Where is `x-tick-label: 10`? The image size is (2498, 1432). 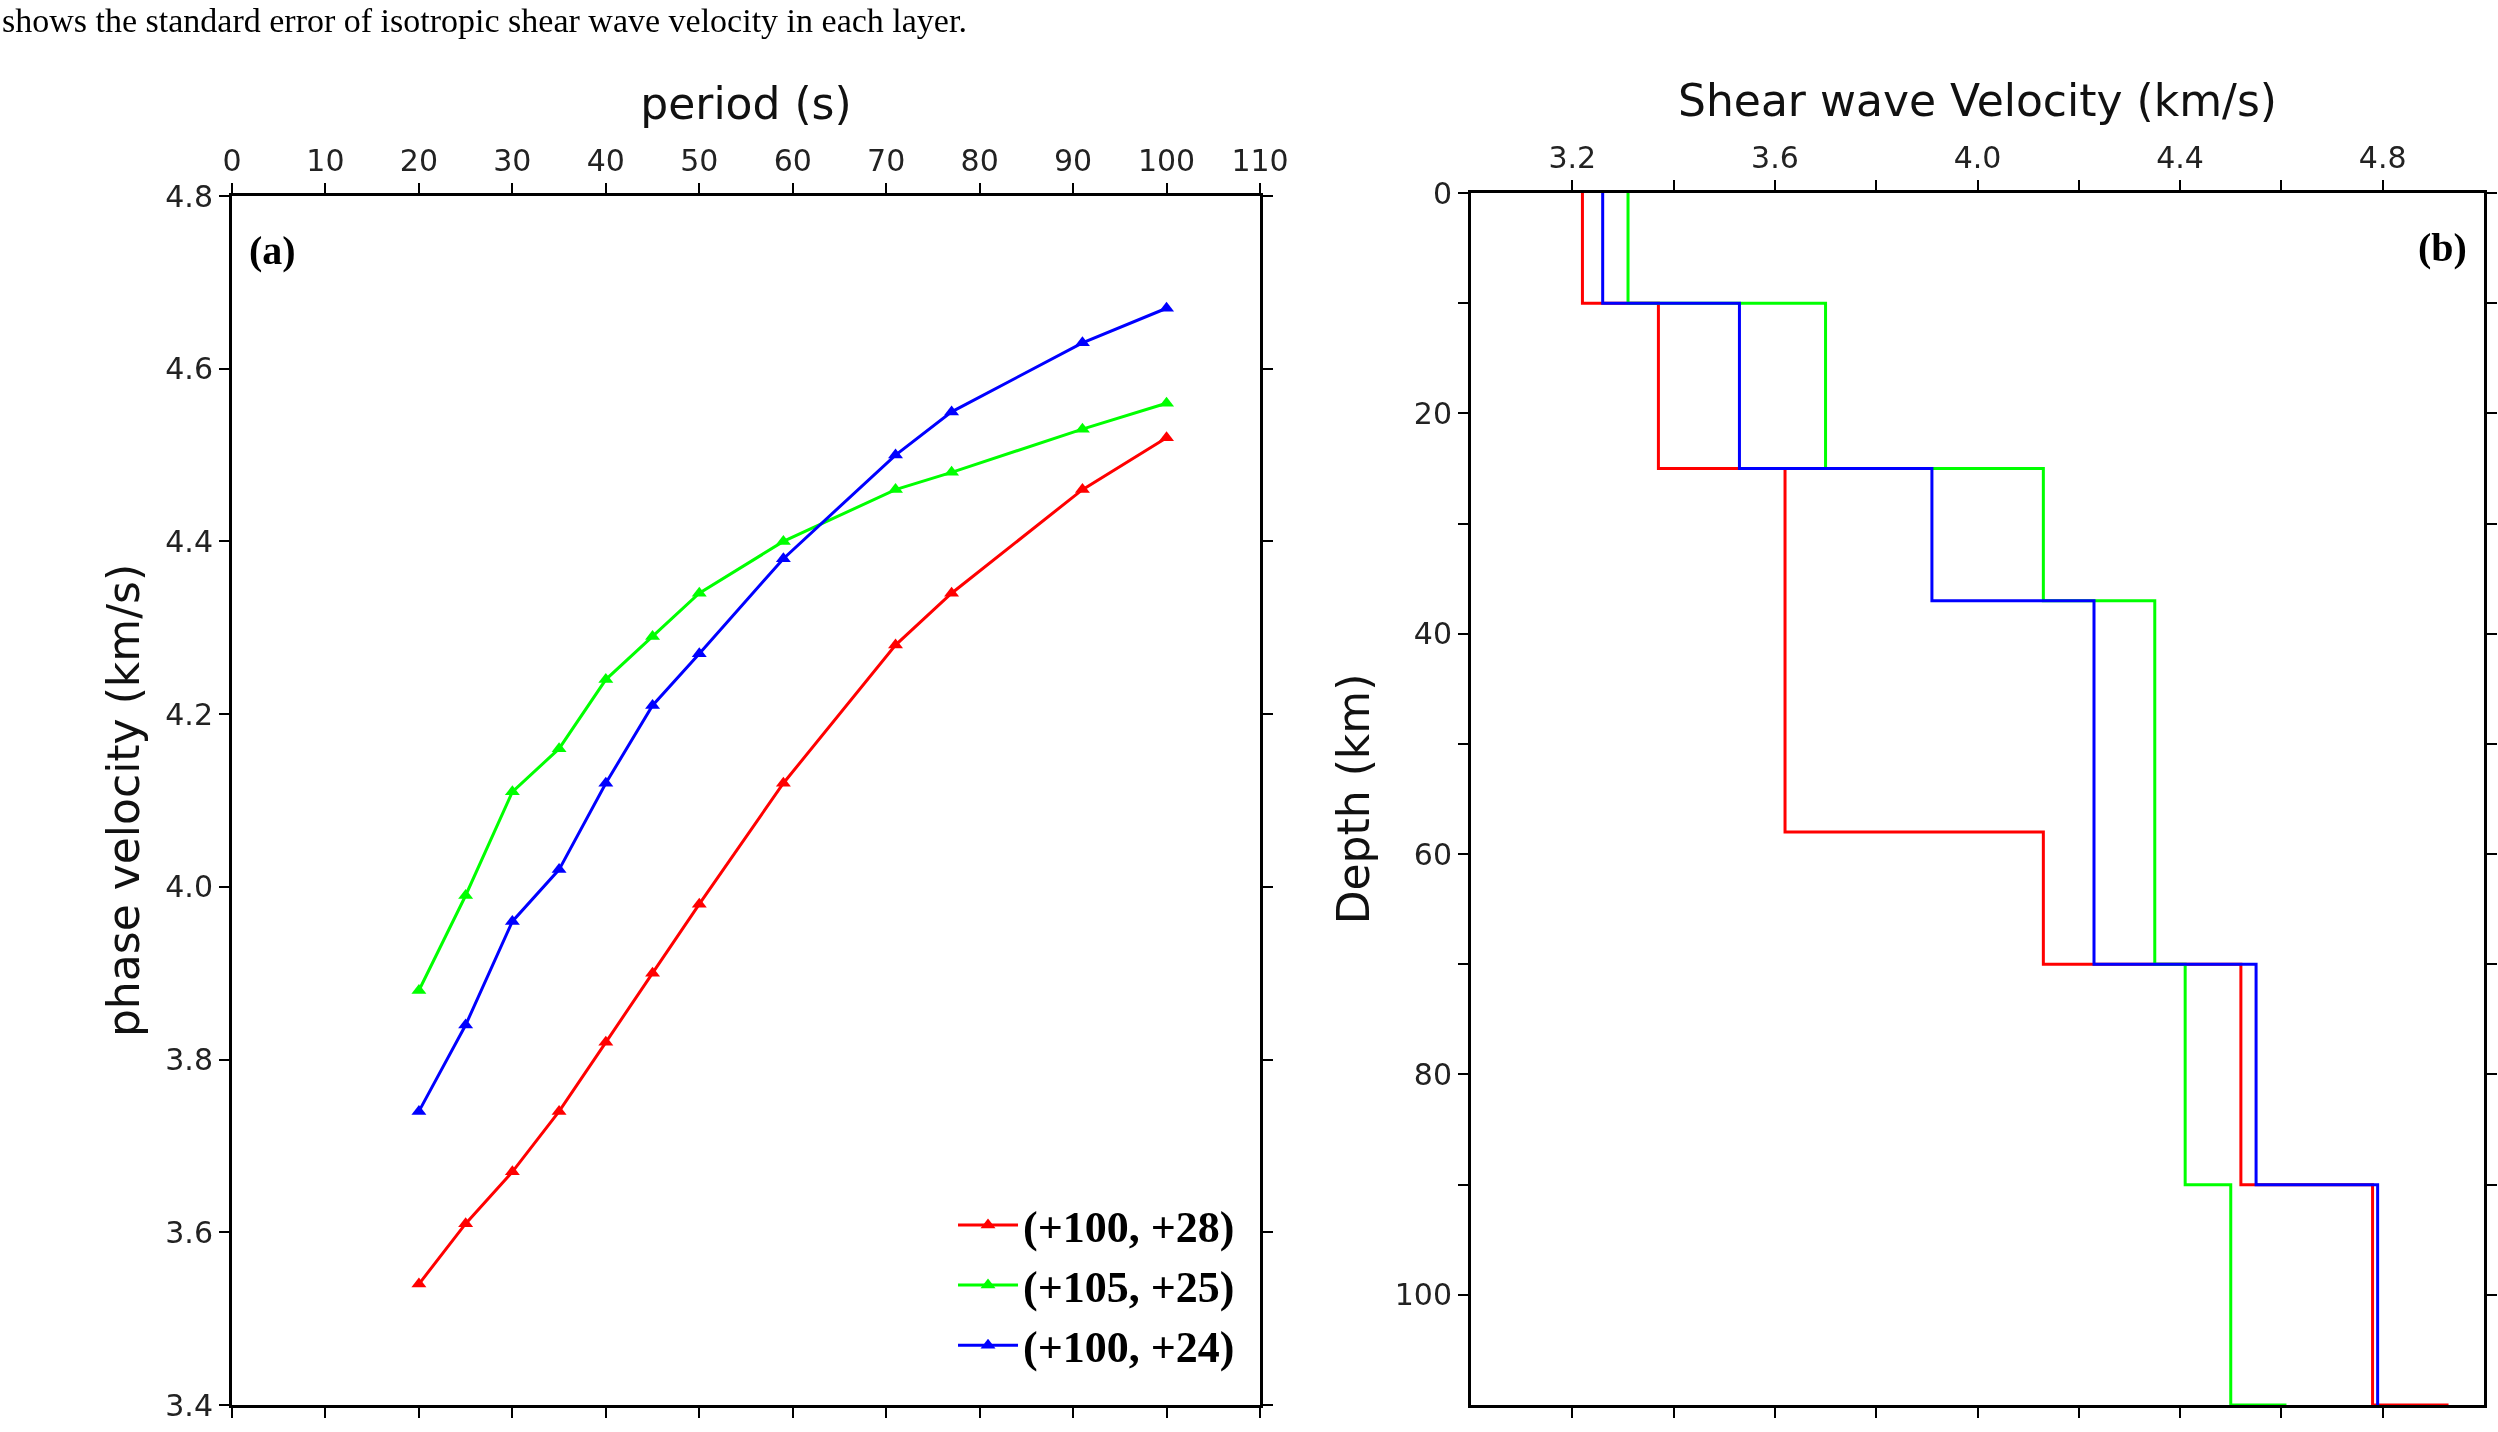
x-tick-label: 10 is located at coordinates (325, 160).